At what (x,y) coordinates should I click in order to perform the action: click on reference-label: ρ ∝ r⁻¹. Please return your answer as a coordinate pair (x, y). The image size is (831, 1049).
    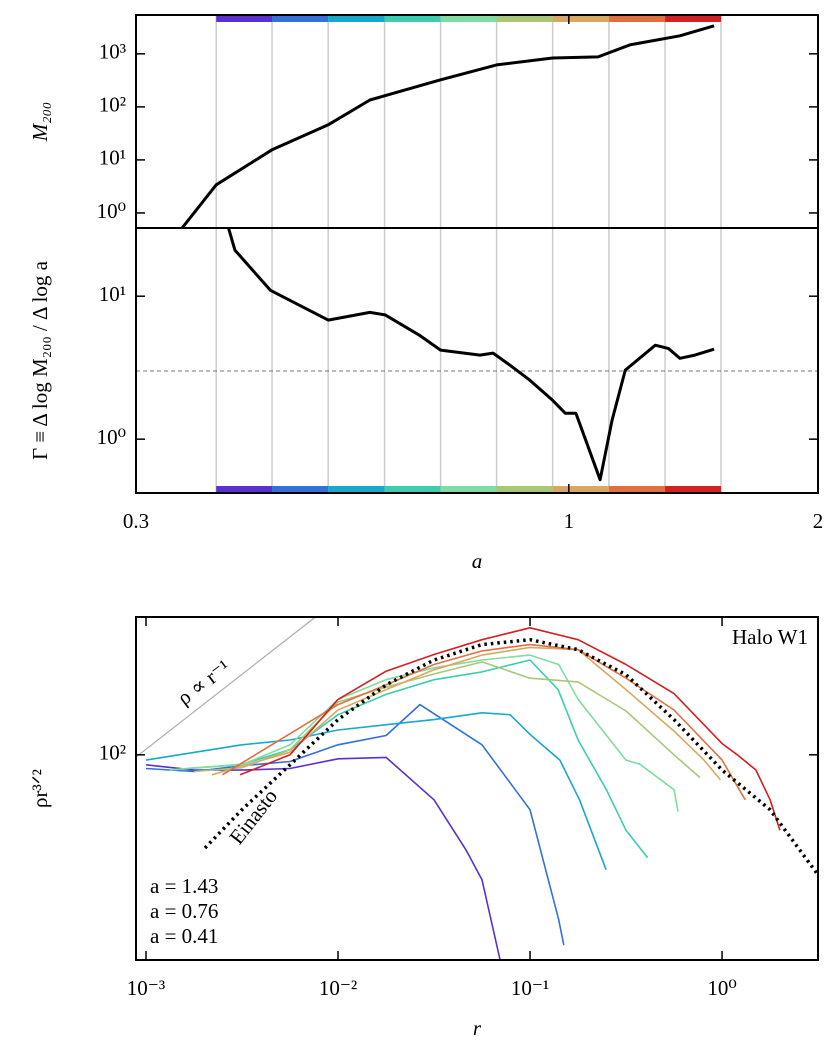
    Looking at the image, I should click on (204, 682).